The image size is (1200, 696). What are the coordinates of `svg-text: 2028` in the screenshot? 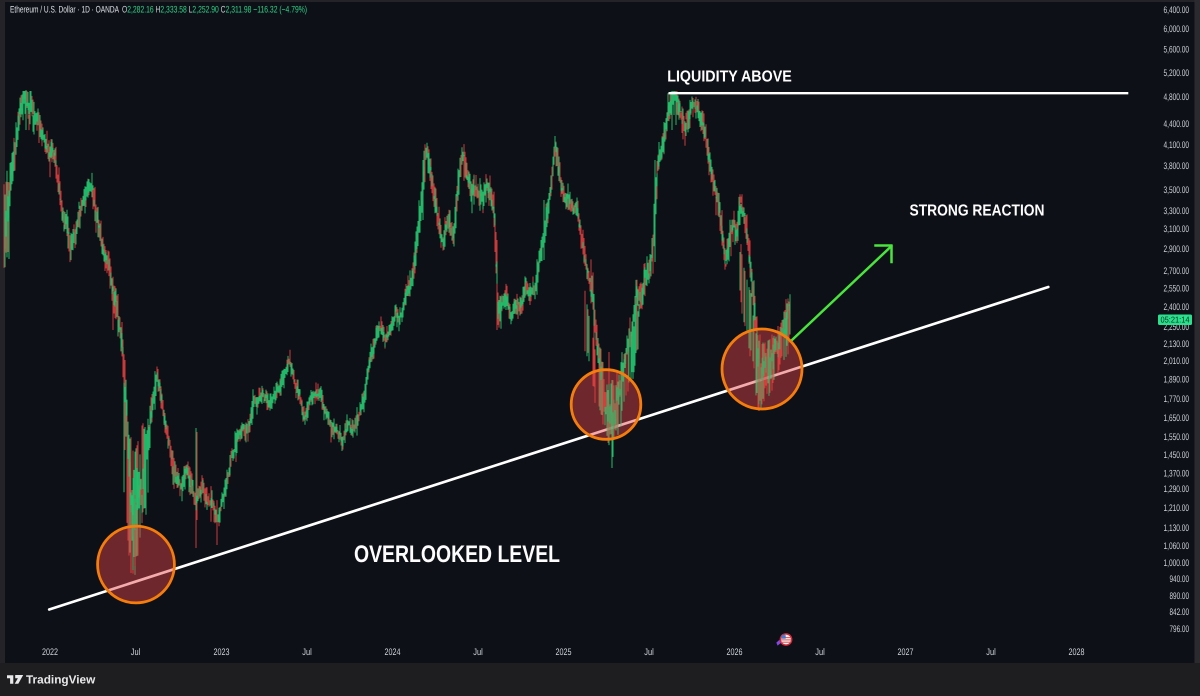 It's located at (1077, 652).